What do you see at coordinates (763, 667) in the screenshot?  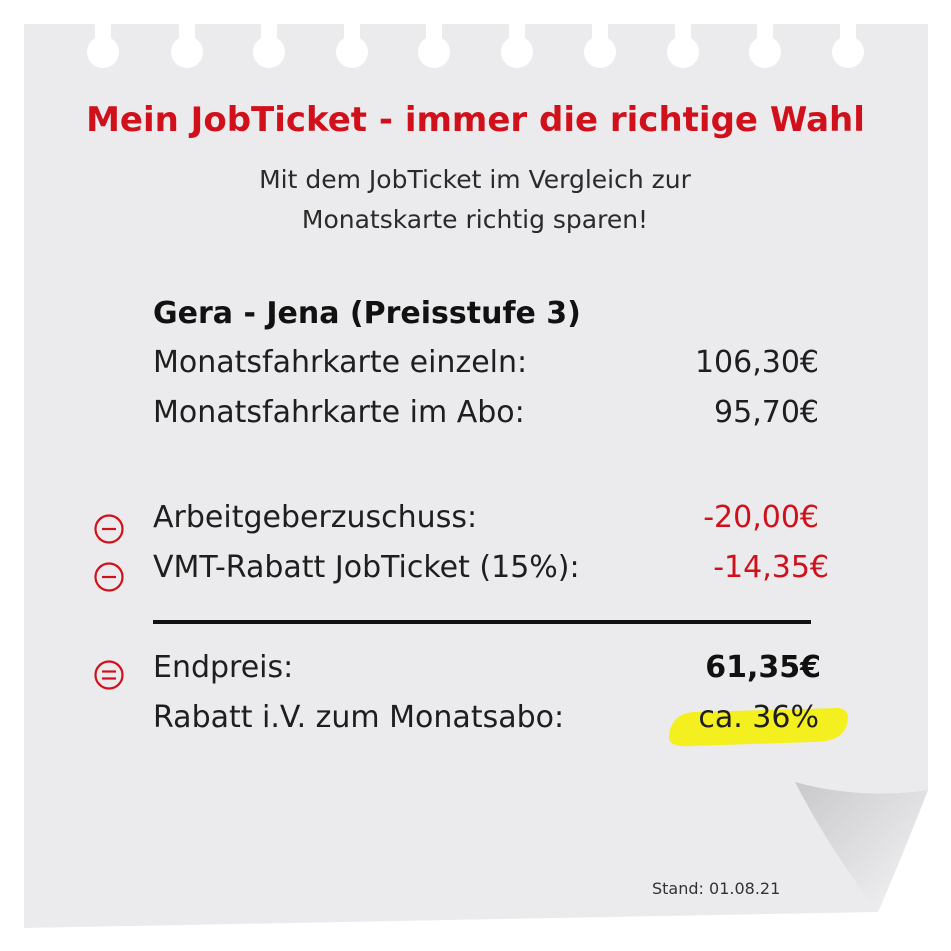 I see `final-price-value: 61,35€` at bounding box center [763, 667].